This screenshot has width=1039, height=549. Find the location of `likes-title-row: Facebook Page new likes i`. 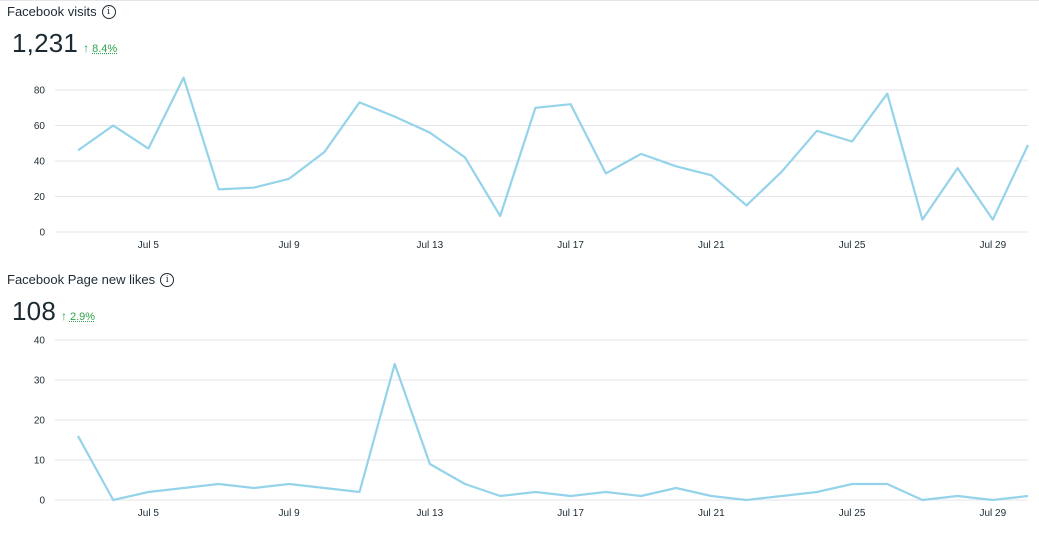

likes-title-row: Facebook Page new likes i is located at coordinates (91, 279).